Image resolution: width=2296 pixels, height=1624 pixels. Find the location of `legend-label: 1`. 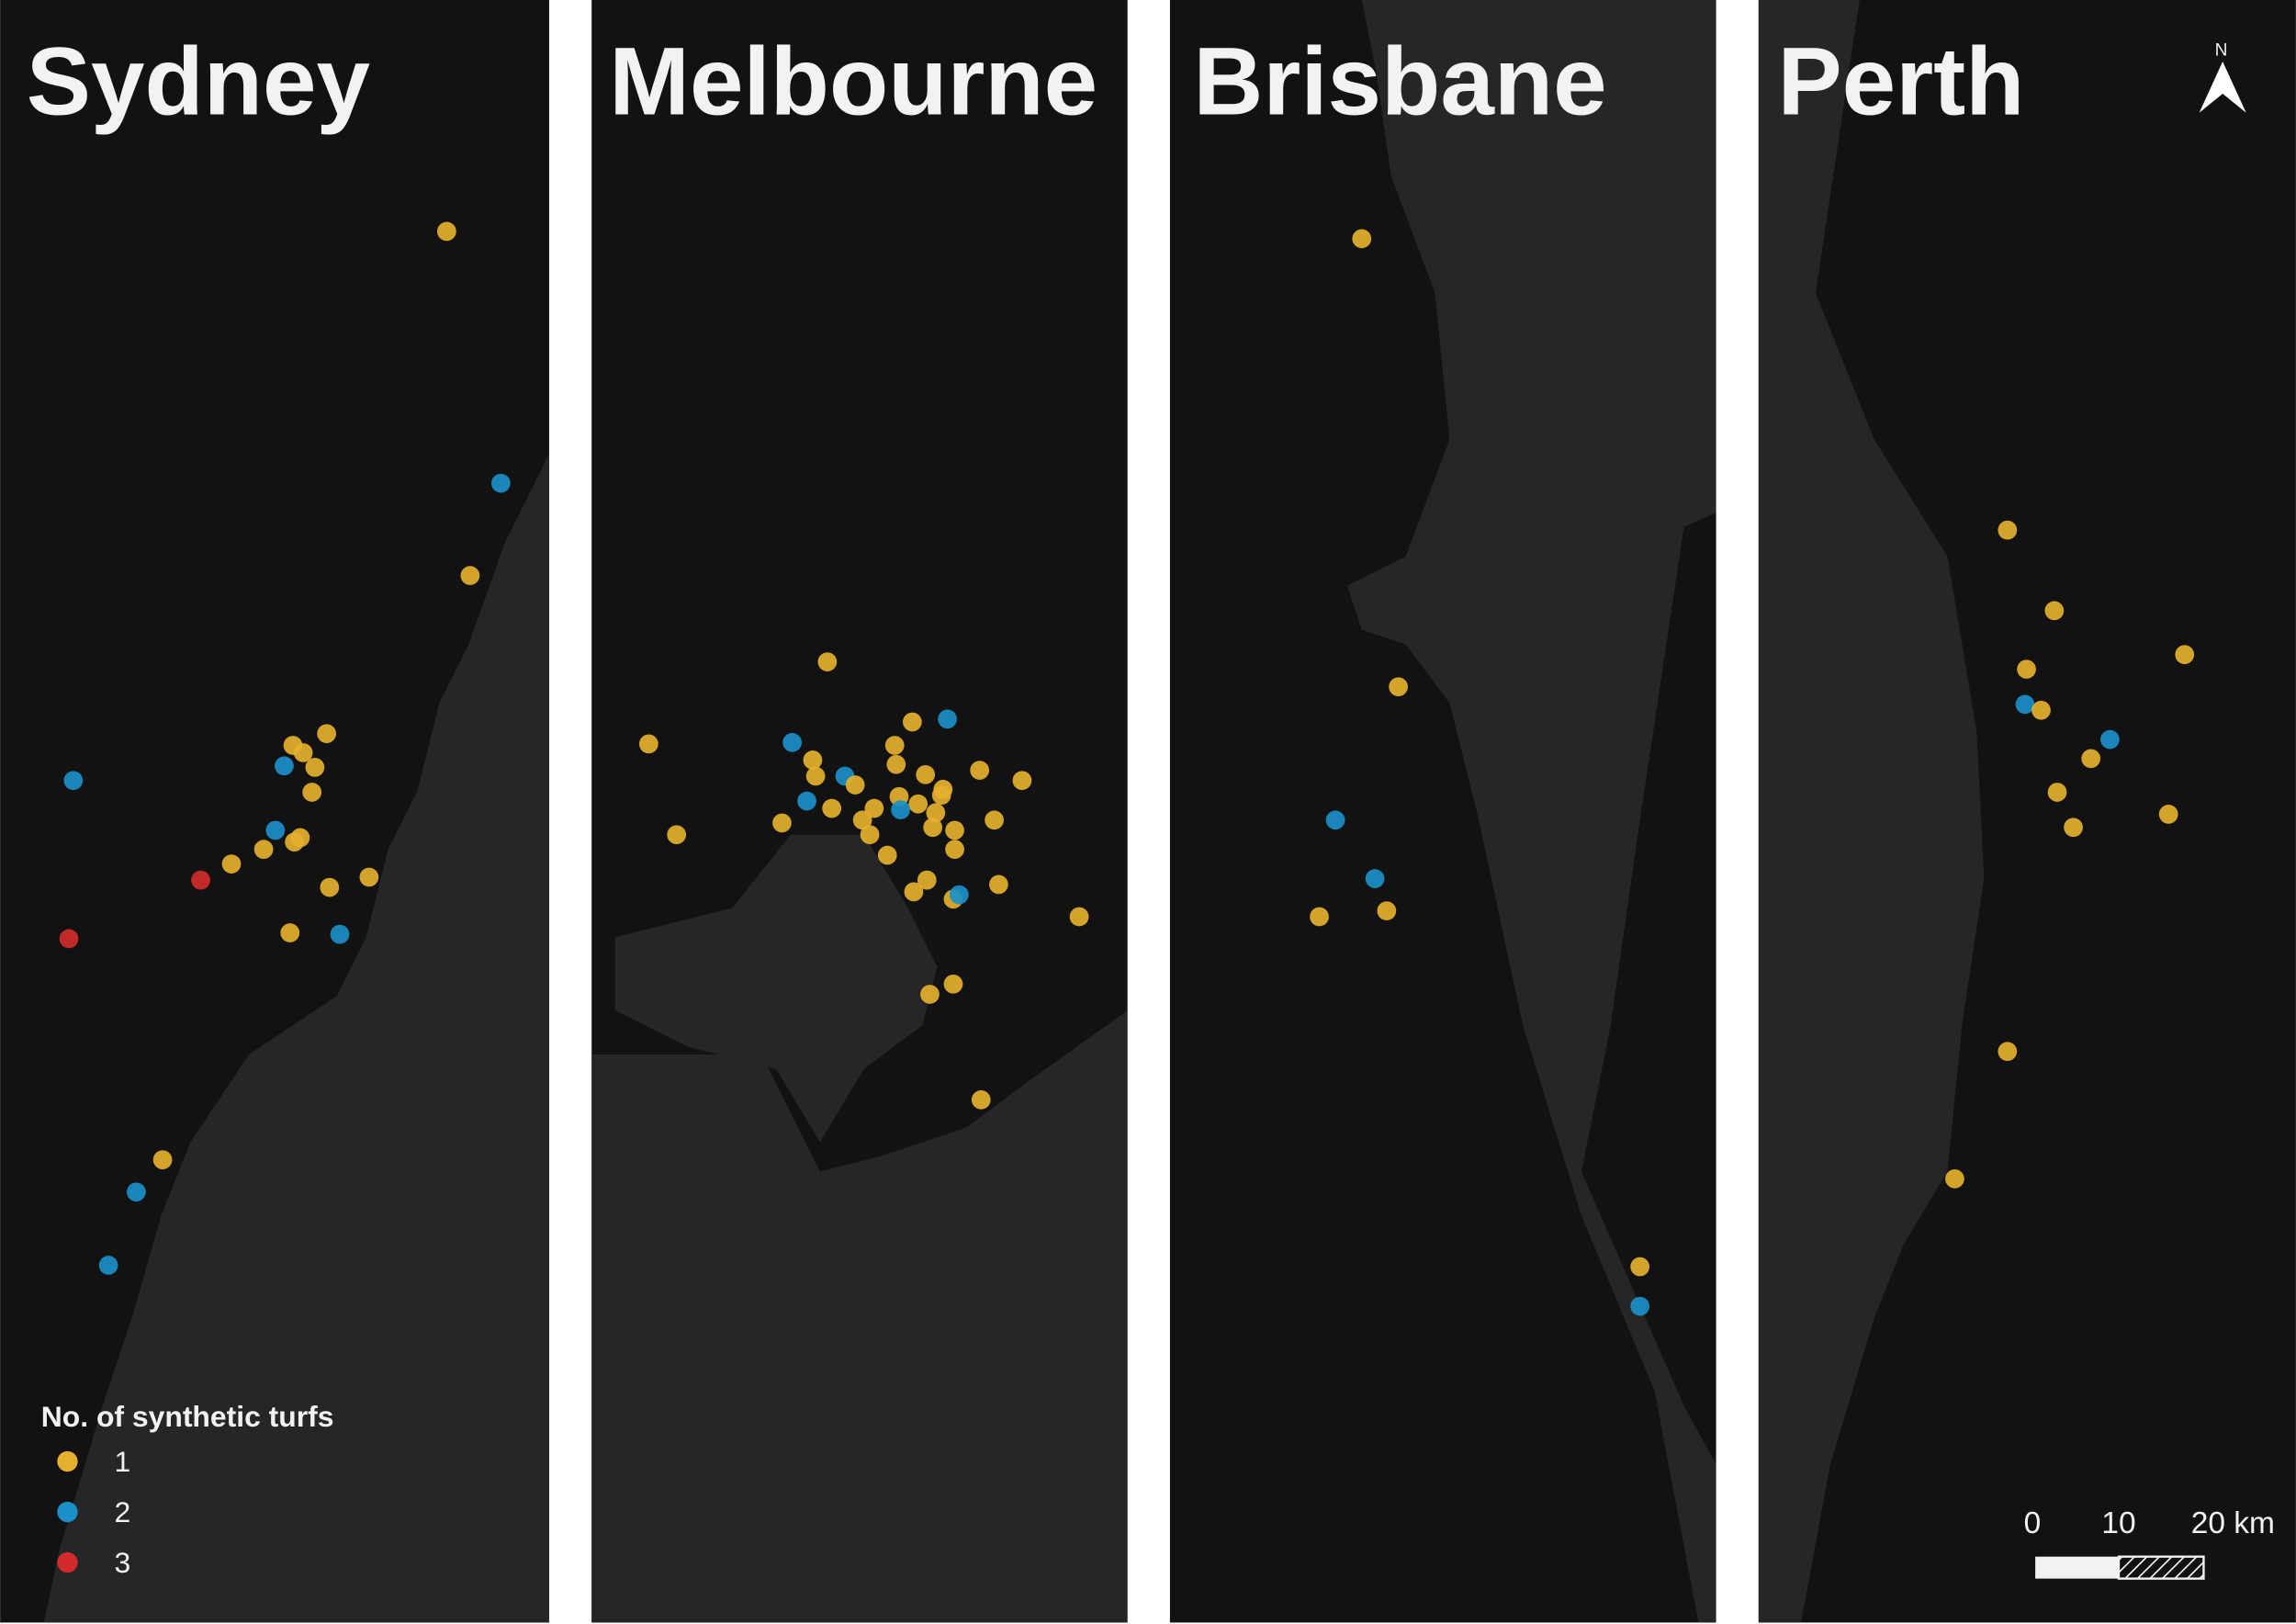

legend-label: 1 is located at coordinates (122, 1461).